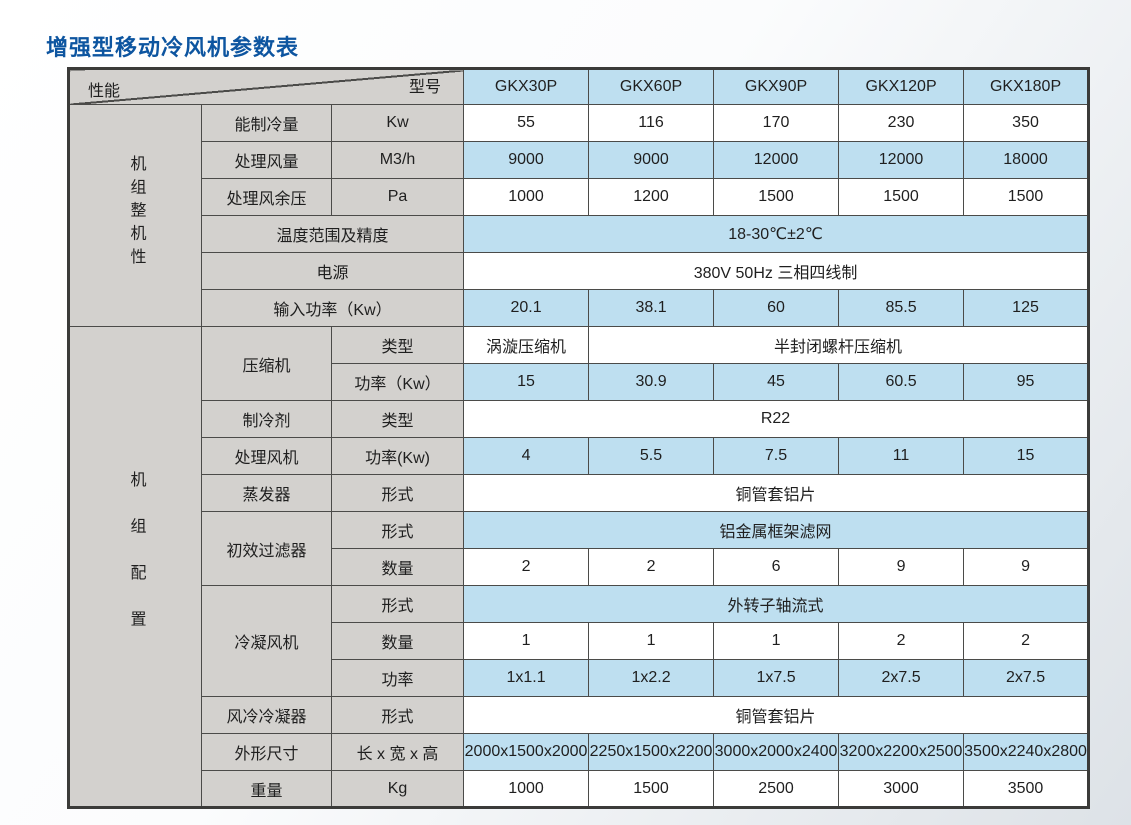 This screenshot has height=825, width=1131. Describe the element at coordinates (776, 271) in the screenshot. I see `merged-value-cell: 380V 50Hz 三相四线制` at that location.